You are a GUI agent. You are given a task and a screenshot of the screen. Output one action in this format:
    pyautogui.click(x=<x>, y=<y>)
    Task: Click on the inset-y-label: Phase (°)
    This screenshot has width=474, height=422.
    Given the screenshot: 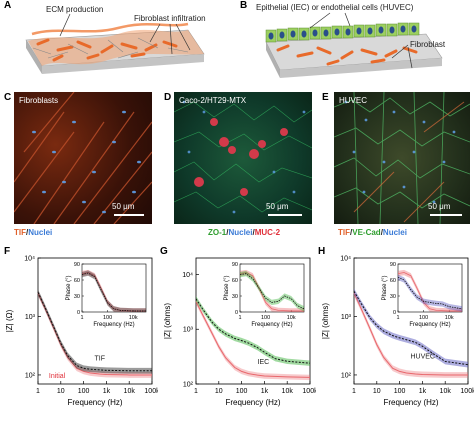 What is the action you would take?
    pyautogui.click(x=385, y=287)
    